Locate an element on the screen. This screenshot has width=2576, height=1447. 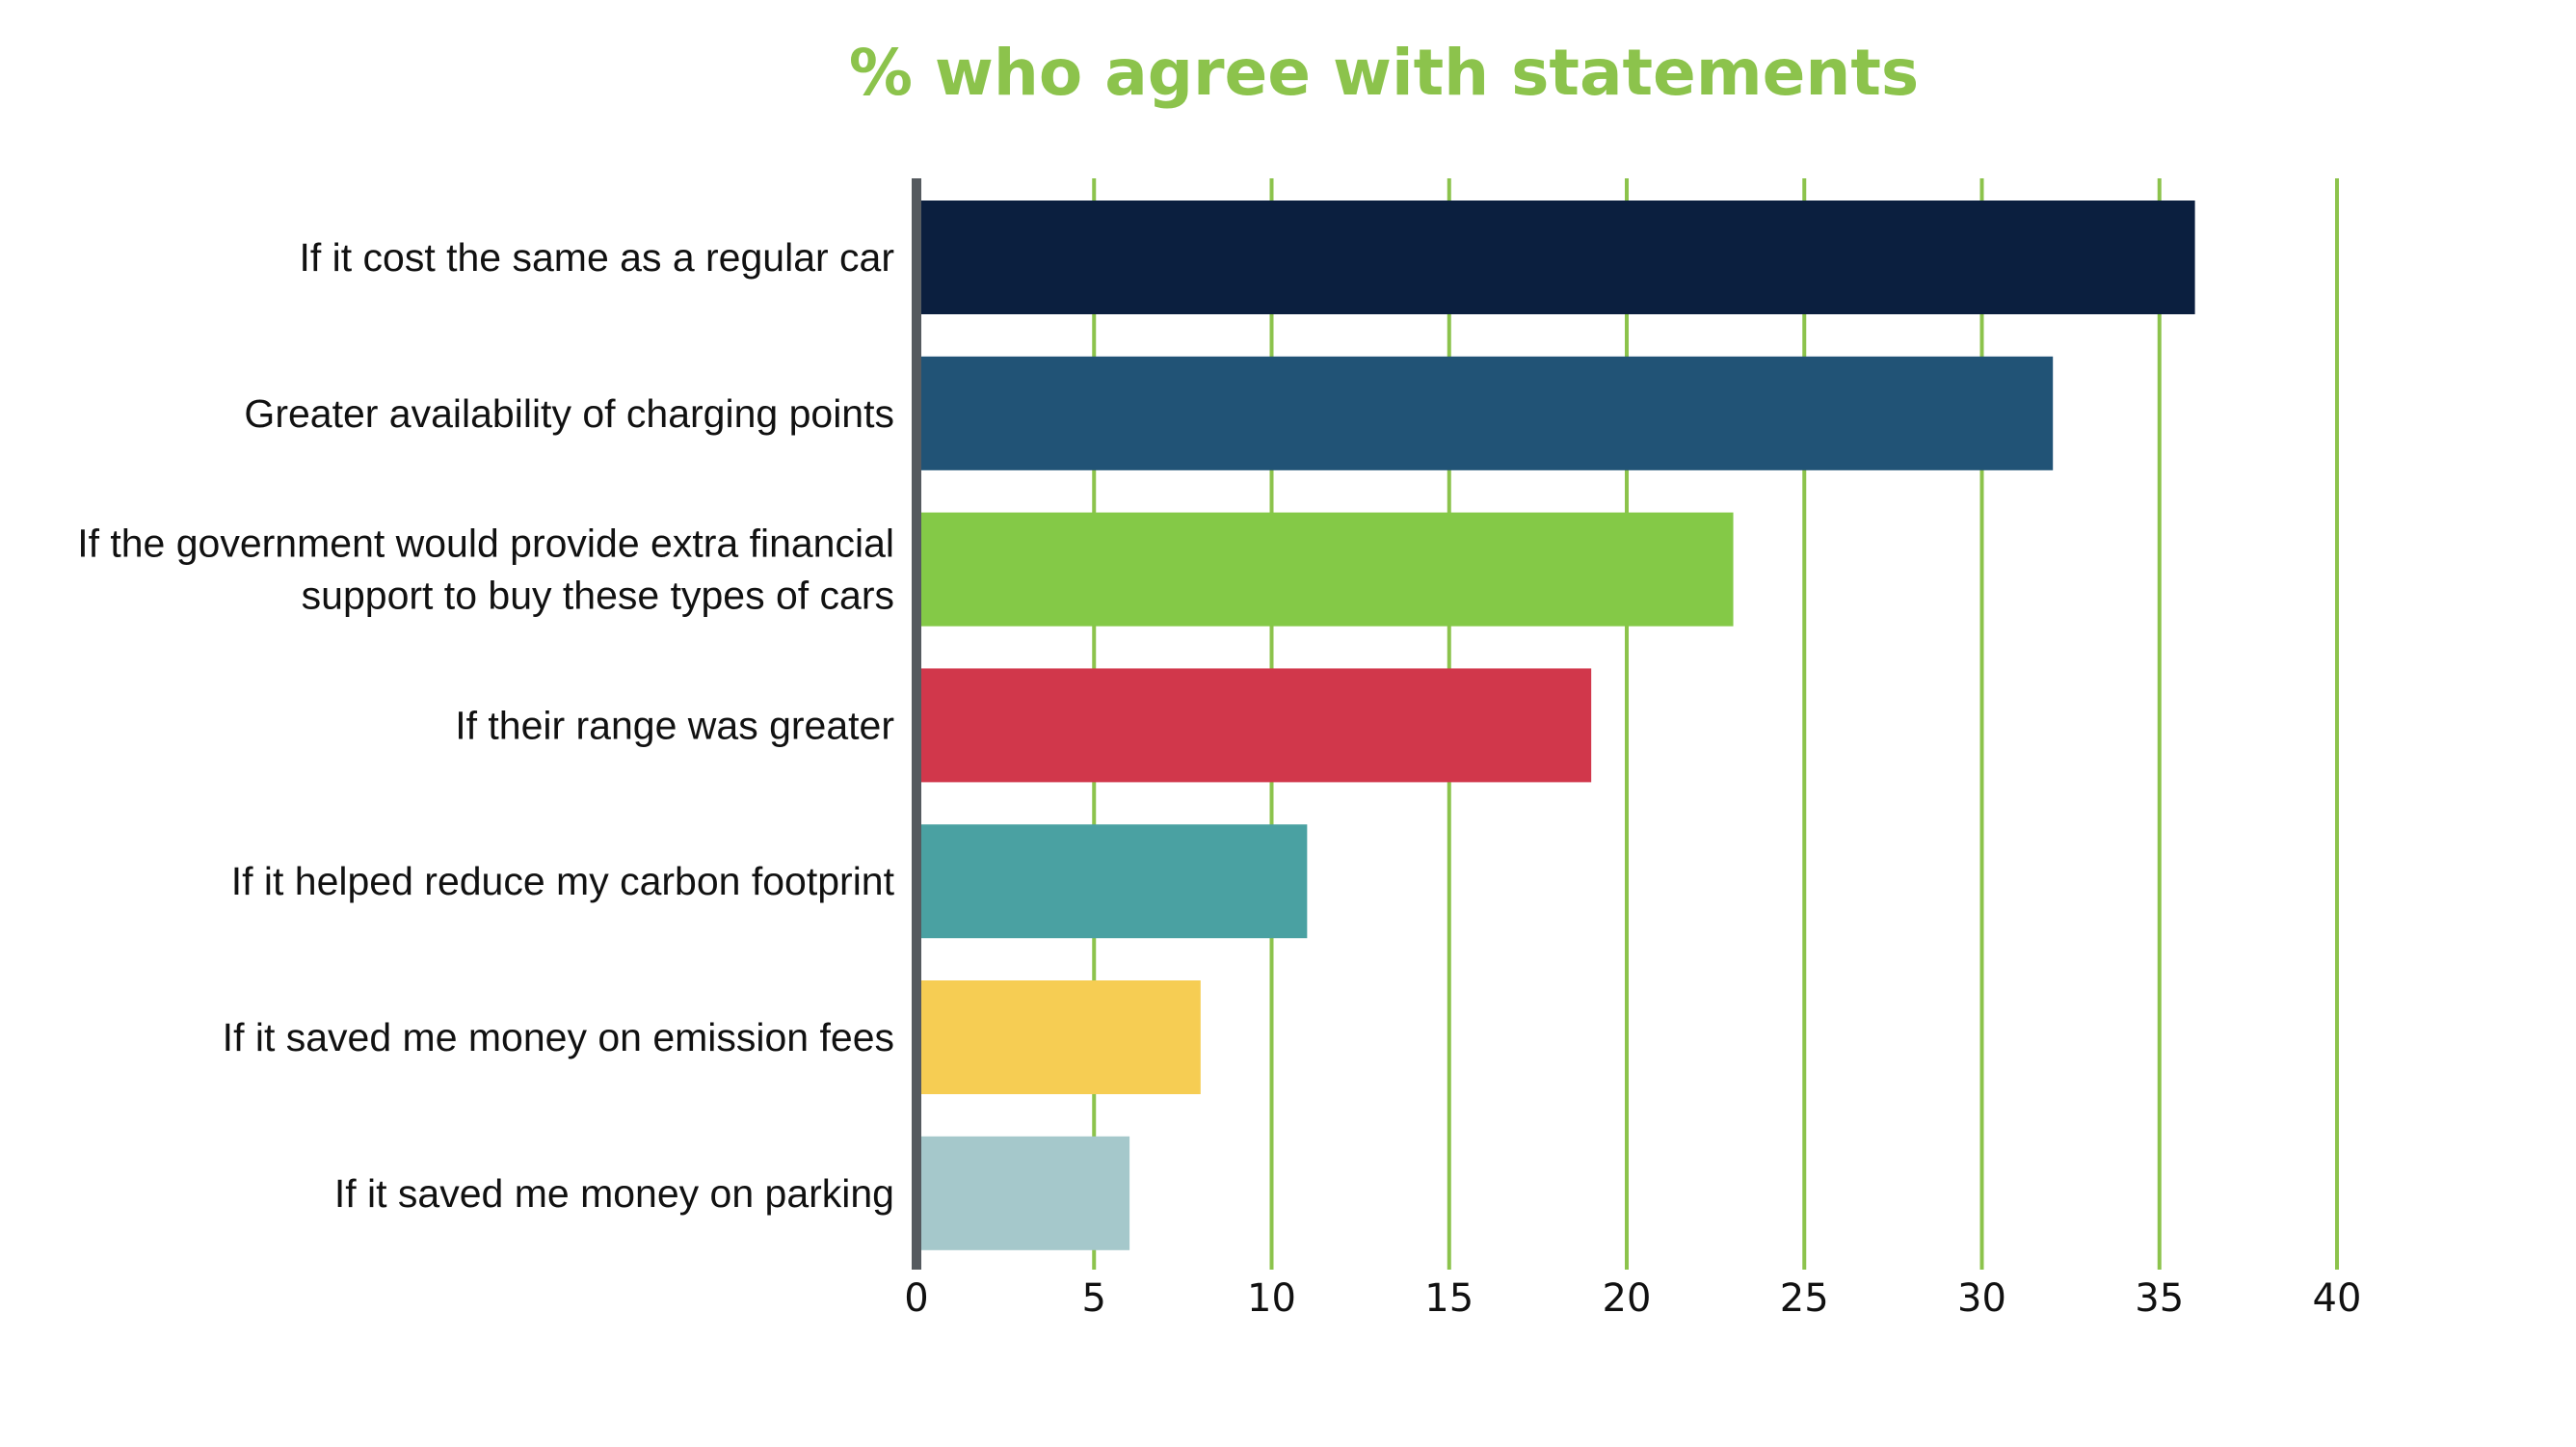
x-tick-label: 35 is located at coordinates (2159, 1298).